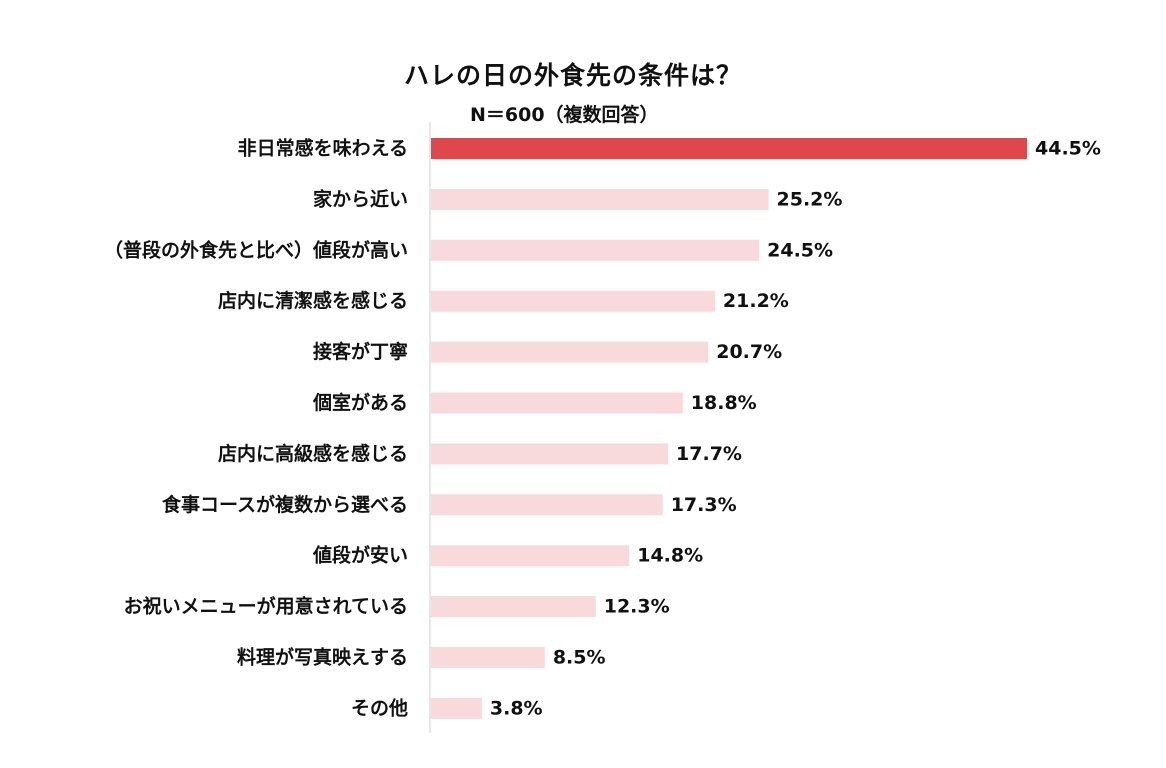 The width and height of the screenshot is (1166, 768). Describe the element at coordinates (256, 249) in the screenshot. I see `category-label: （普段の外食先と比べ）値段が高い` at that location.